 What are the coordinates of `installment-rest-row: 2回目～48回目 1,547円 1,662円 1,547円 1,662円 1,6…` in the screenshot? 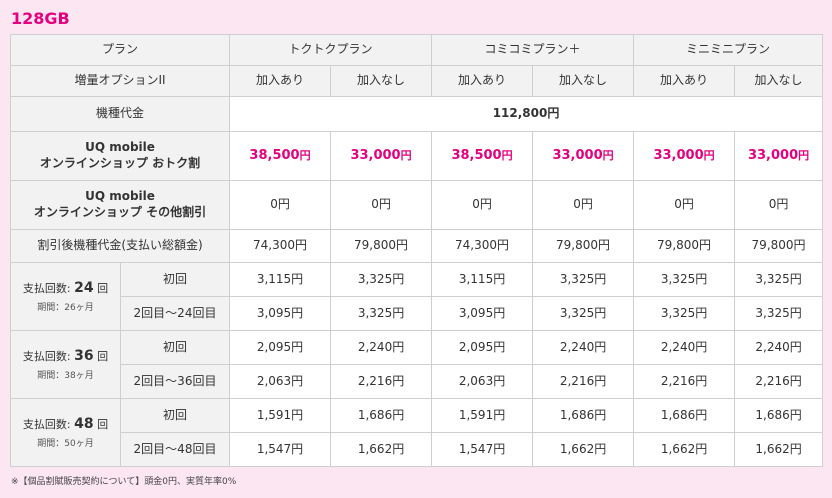 It's located at (417, 449).